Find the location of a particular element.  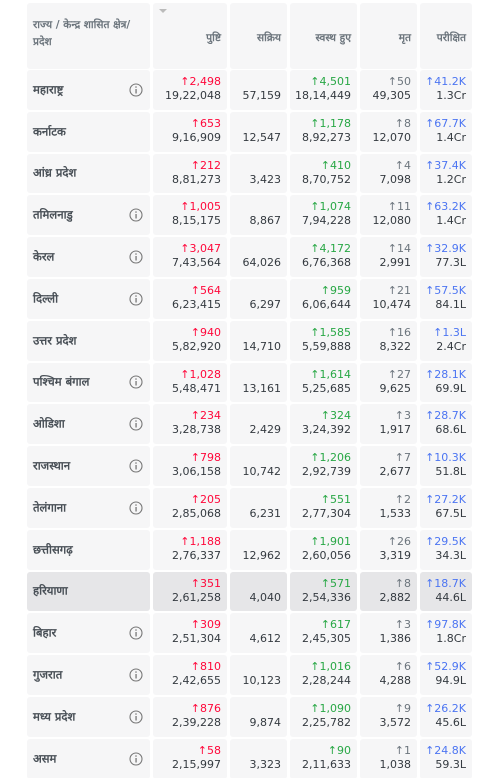

deceased-cell: ↑9 3,572 is located at coordinates (388, 717).